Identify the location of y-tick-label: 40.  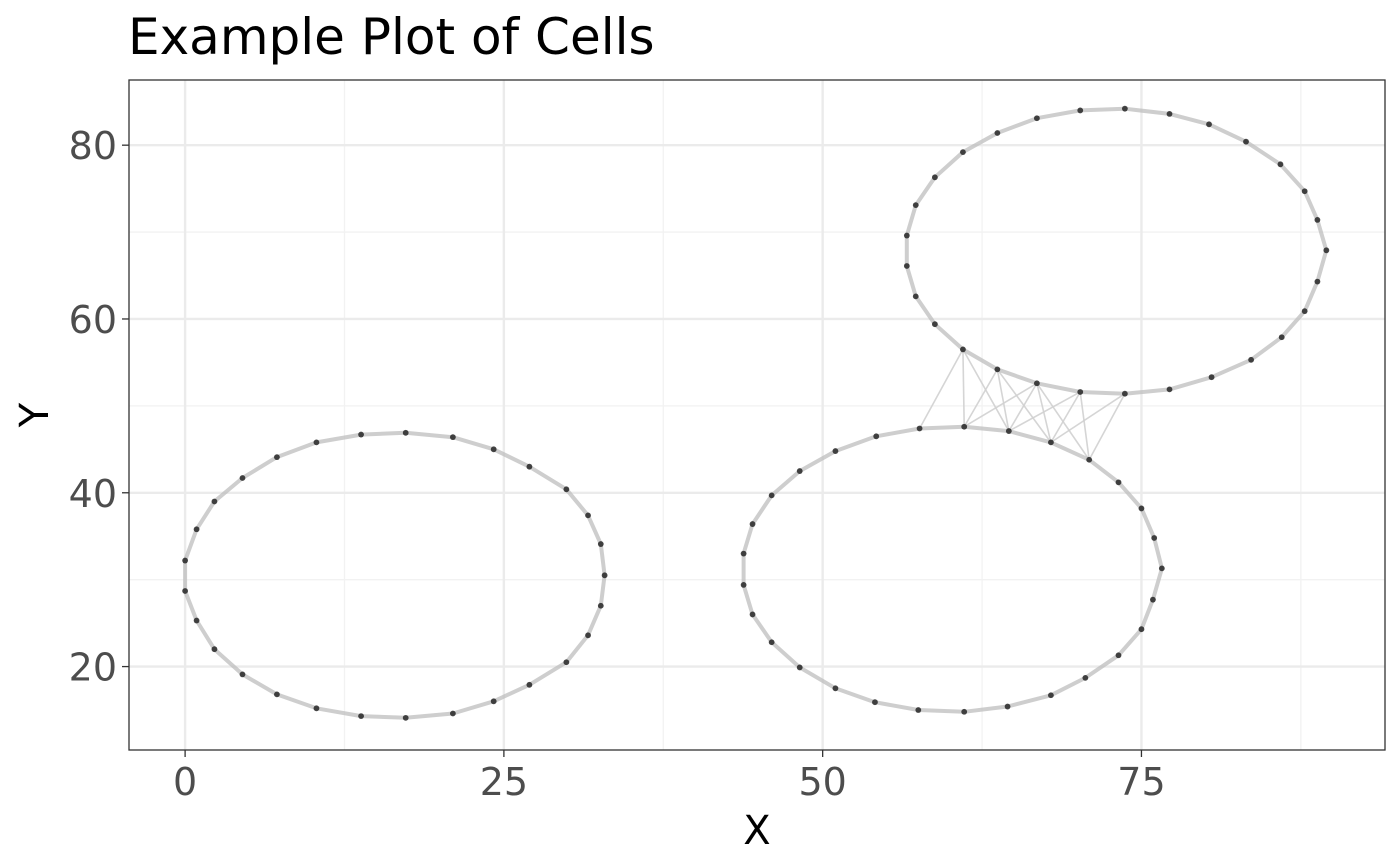
(93, 494).